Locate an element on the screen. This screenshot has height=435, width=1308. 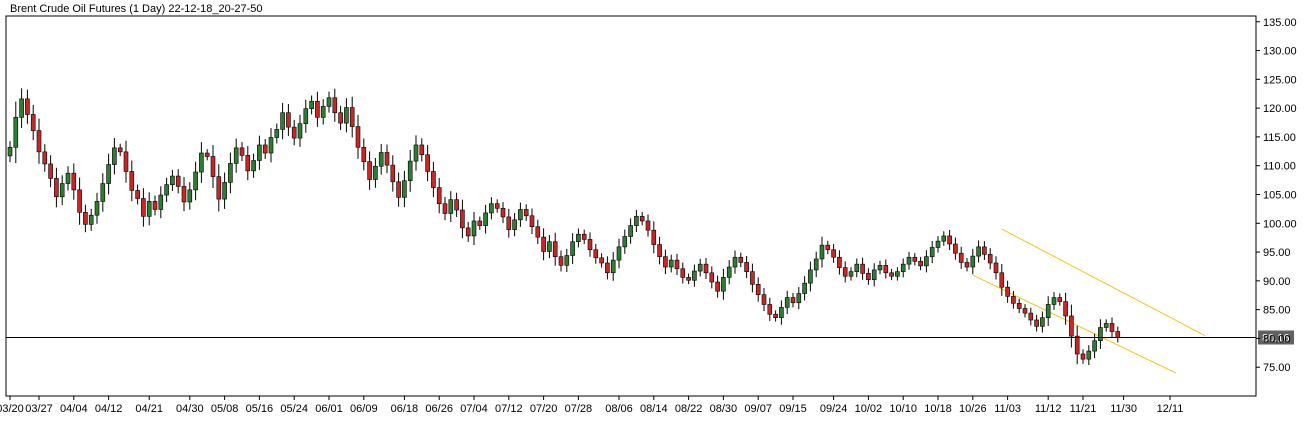
x-tick-label: 10/26 is located at coordinates (973, 409).